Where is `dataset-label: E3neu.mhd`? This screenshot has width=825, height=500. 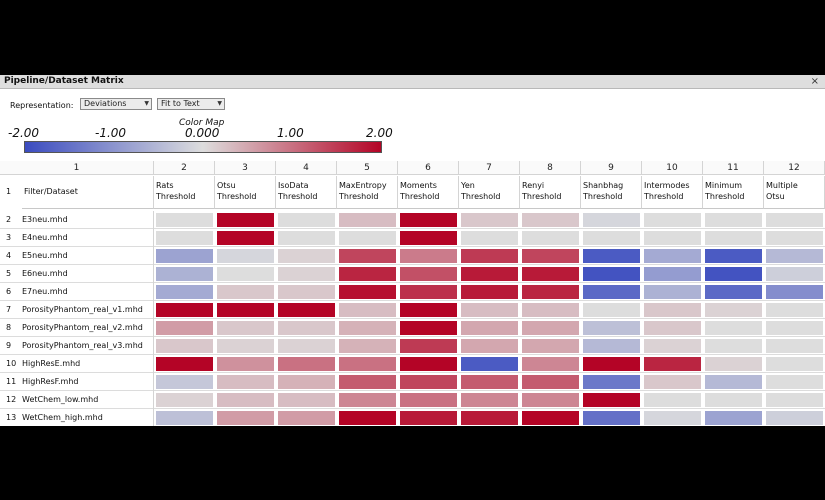
dataset-label: E3neu.mhd is located at coordinates (88, 220).